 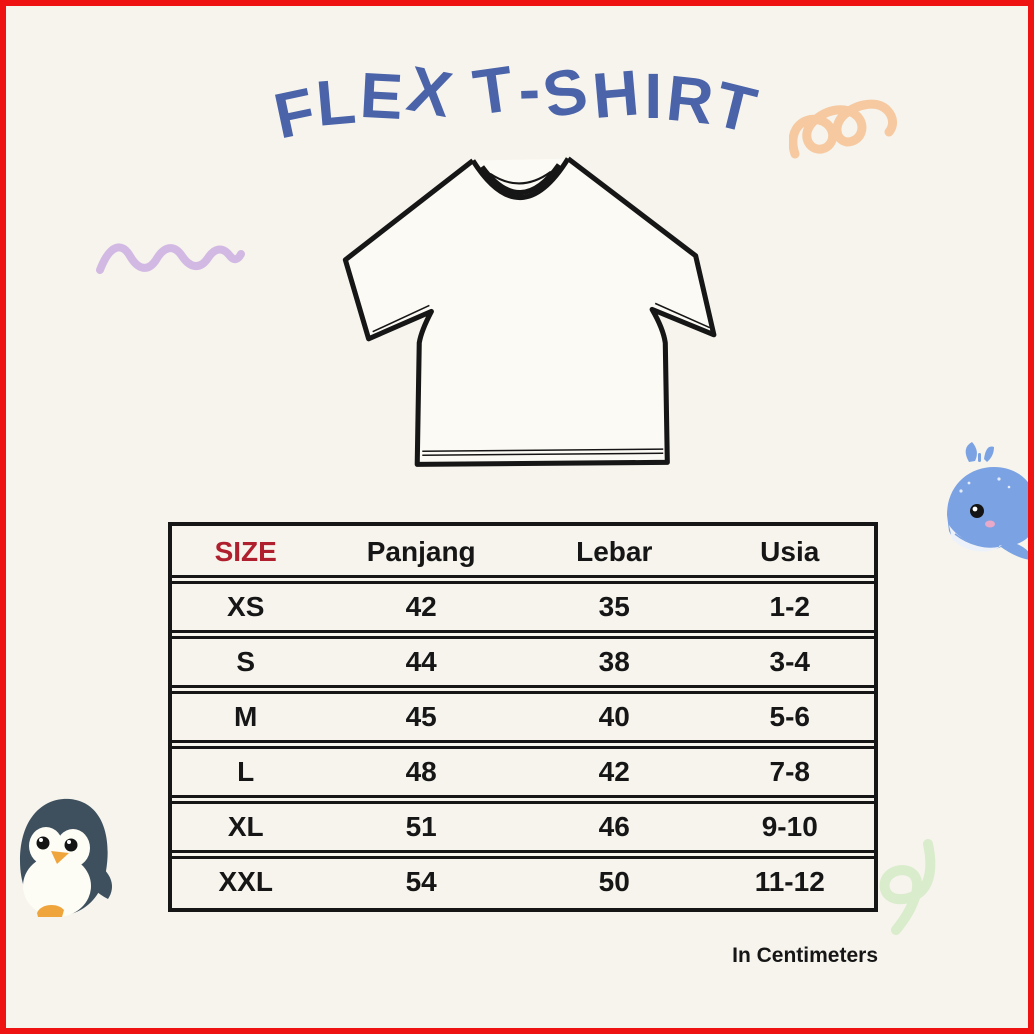 I want to click on page-title: FLEX T-SHIRT, so click(x=518, y=102).